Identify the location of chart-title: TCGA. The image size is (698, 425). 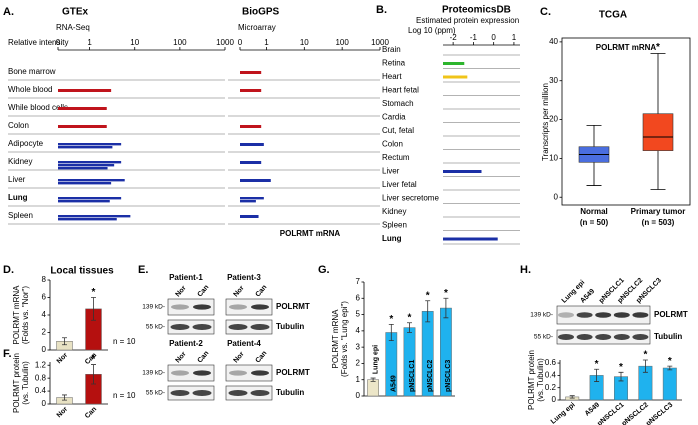
(613, 15).